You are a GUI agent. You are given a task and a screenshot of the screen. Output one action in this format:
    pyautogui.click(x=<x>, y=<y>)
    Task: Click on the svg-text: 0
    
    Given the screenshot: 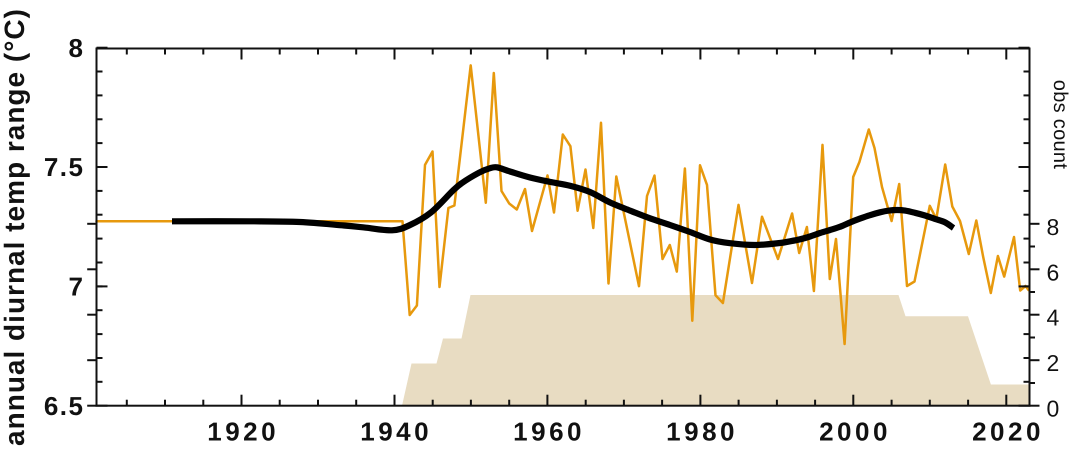 What is the action you would take?
    pyautogui.click(x=1053, y=409)
    